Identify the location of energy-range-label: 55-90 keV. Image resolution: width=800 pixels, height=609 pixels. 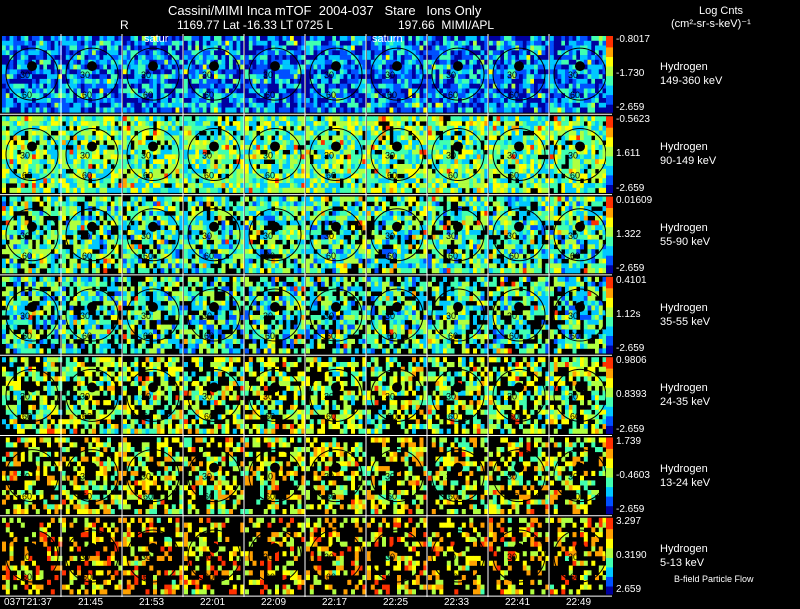
(685, 241).